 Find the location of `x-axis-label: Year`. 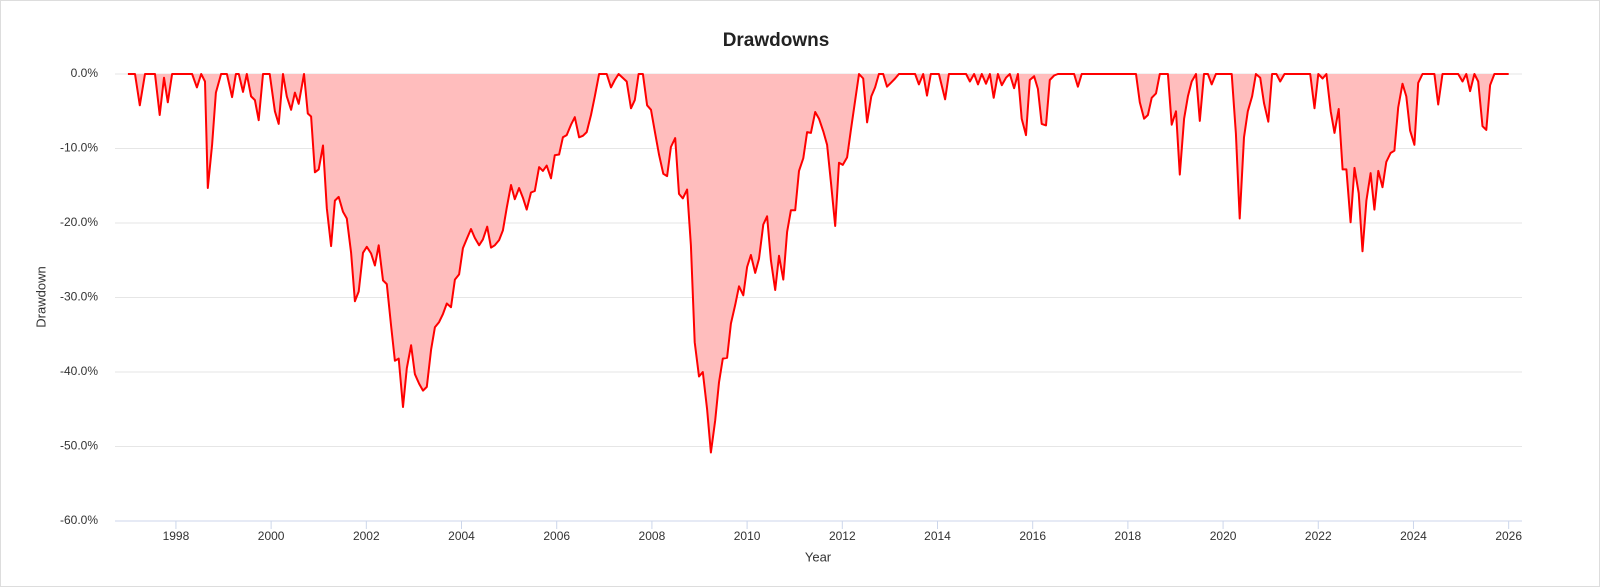

x-axis-label: Year is located at coordinates (818, 556).